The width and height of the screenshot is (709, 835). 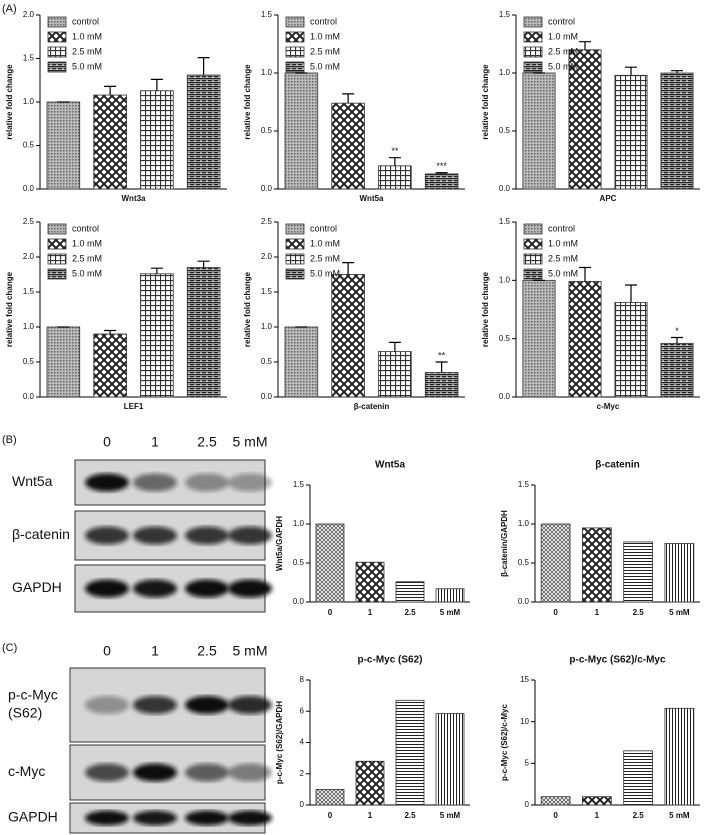 I want to click on row-label: (S62), so click(x=25, y=713).